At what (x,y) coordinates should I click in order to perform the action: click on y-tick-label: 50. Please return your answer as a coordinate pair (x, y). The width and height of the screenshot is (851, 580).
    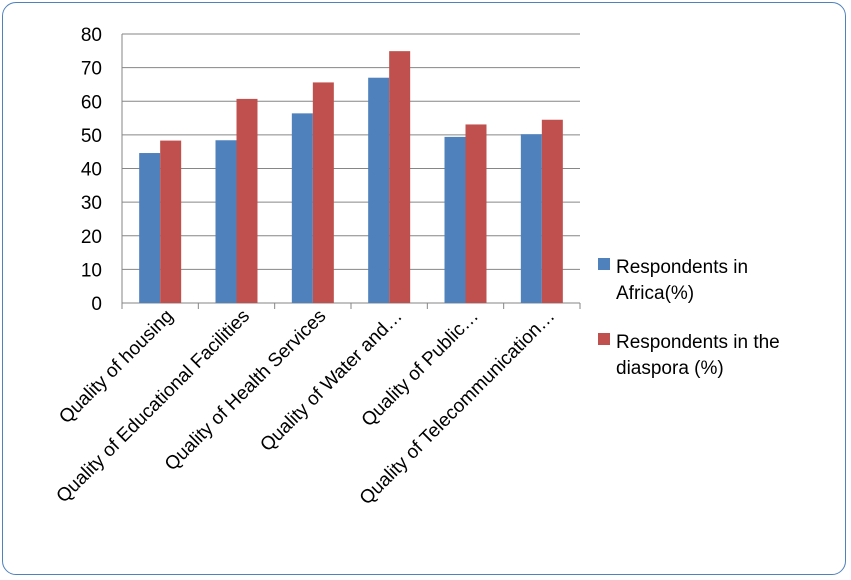
    Looking at the image, I should click on (91, 136).